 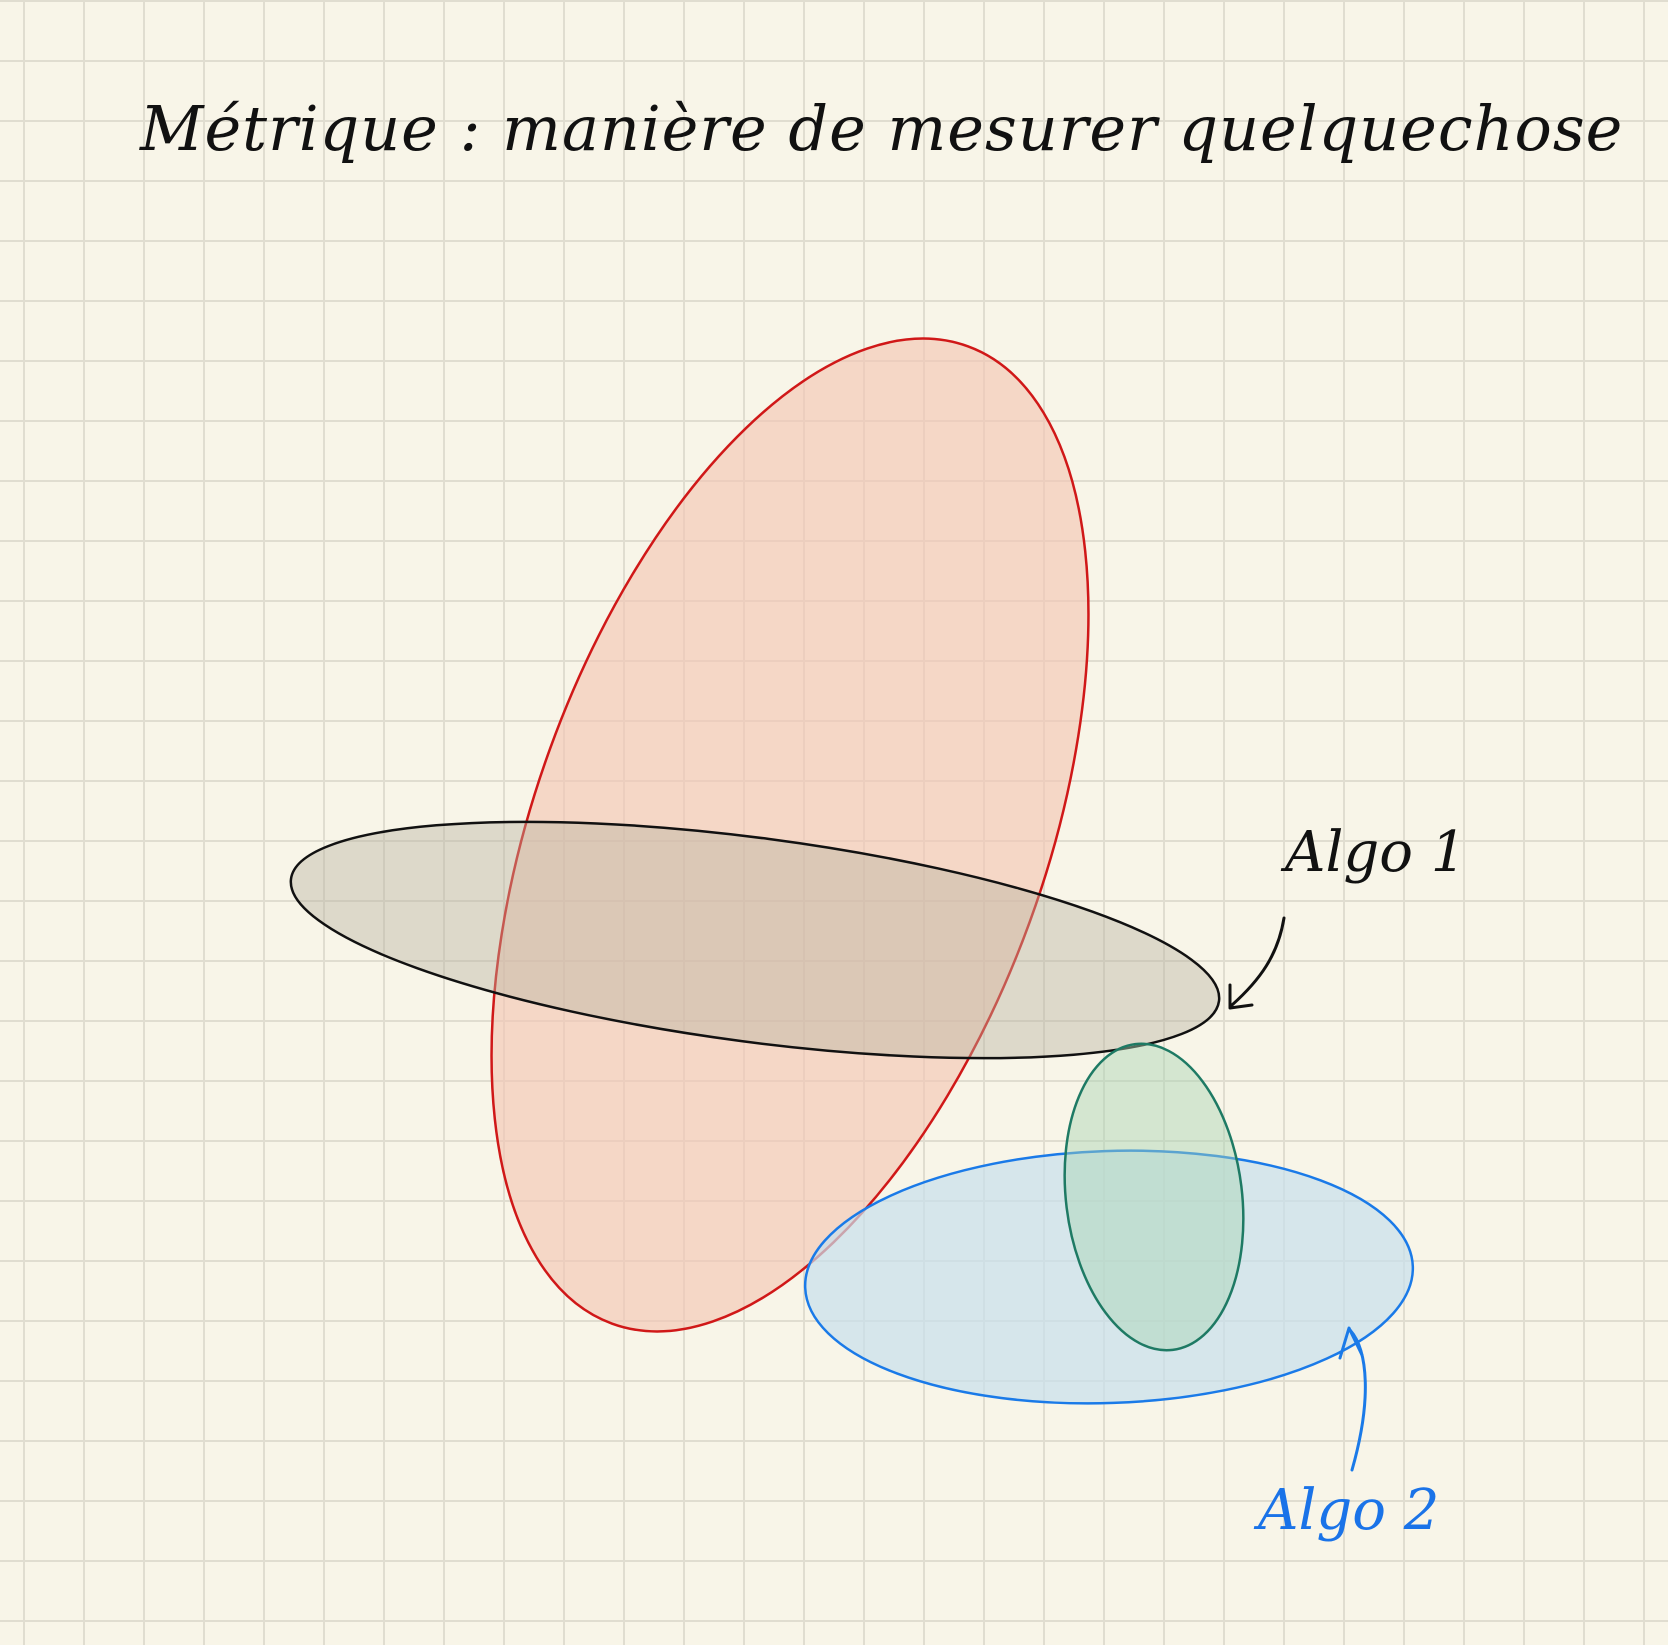 What do you see at coordinates (1241, 996) in the screenshot?
I see `algo1-arrowhead` at bounding box center [1241, 996].